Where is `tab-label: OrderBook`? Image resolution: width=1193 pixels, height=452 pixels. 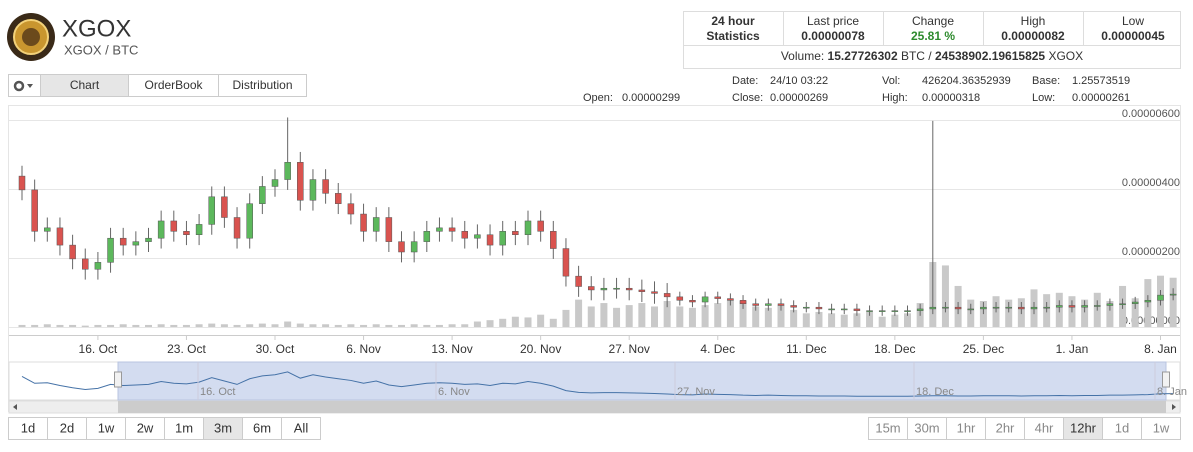 tab-label: OrderBook is located at coordinates (173, 85).